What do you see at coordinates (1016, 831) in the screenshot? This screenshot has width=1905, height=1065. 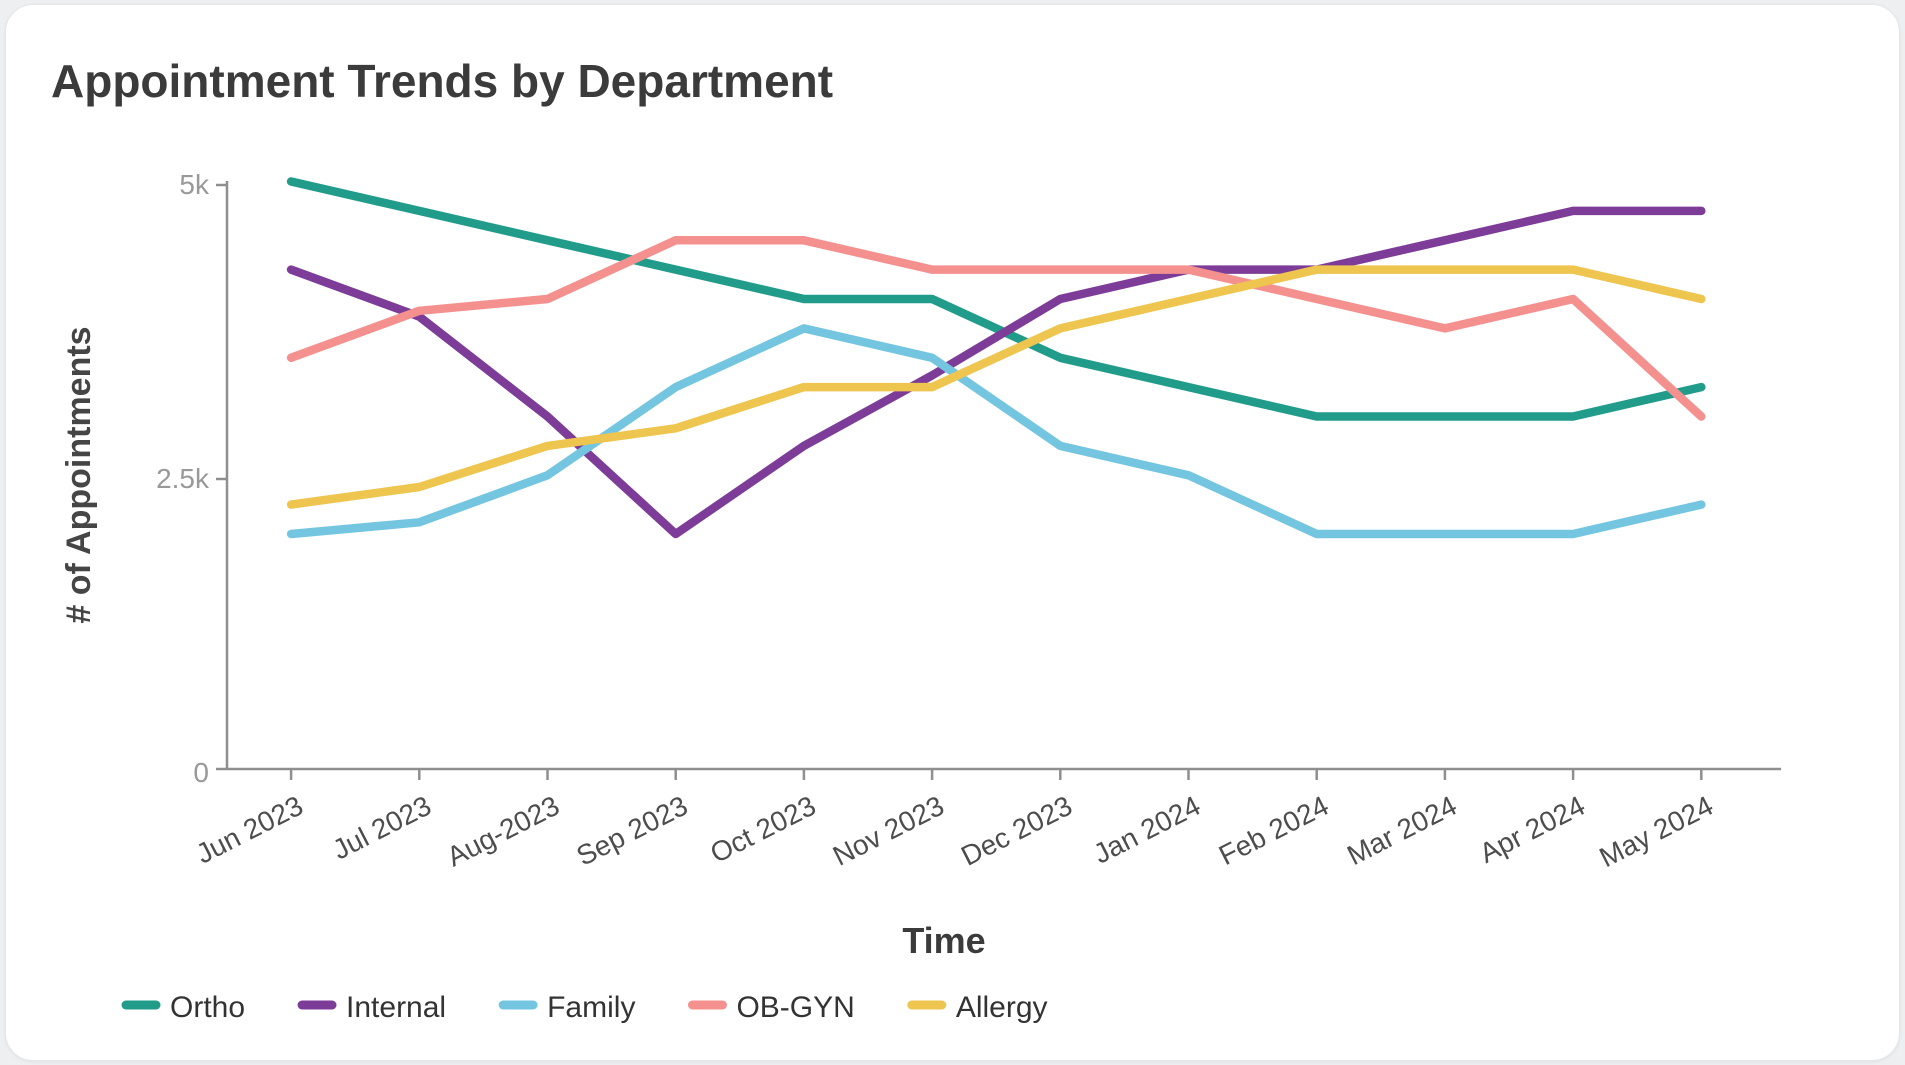 I see `x-tick-label: Dec 2023` at bounding box center [1016, 831].